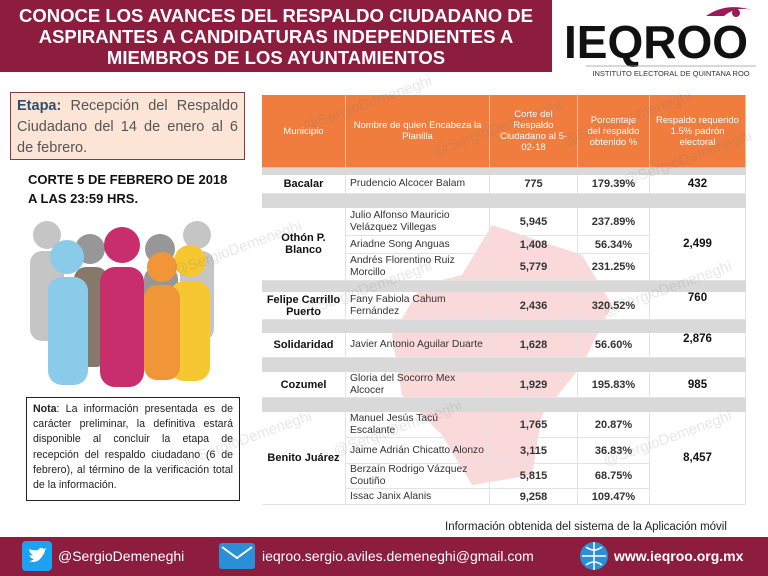 The image size is (768, 576). What do you see at coordinates (45, 409) in the screenshot?
I see `nota-label: Nota` at bounding box center [45, 409].